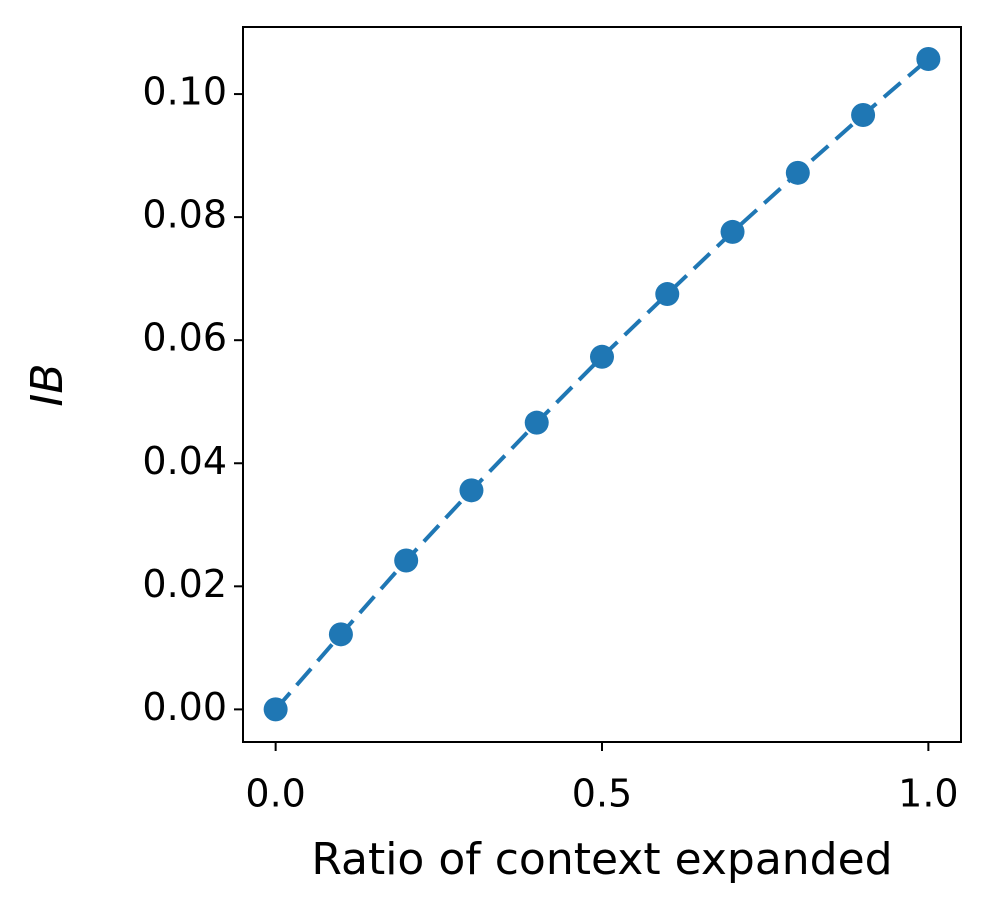 The height and width of the screenshot is (921, 997). I want to click on y-tick-label: 0.10, so click(184, 92).